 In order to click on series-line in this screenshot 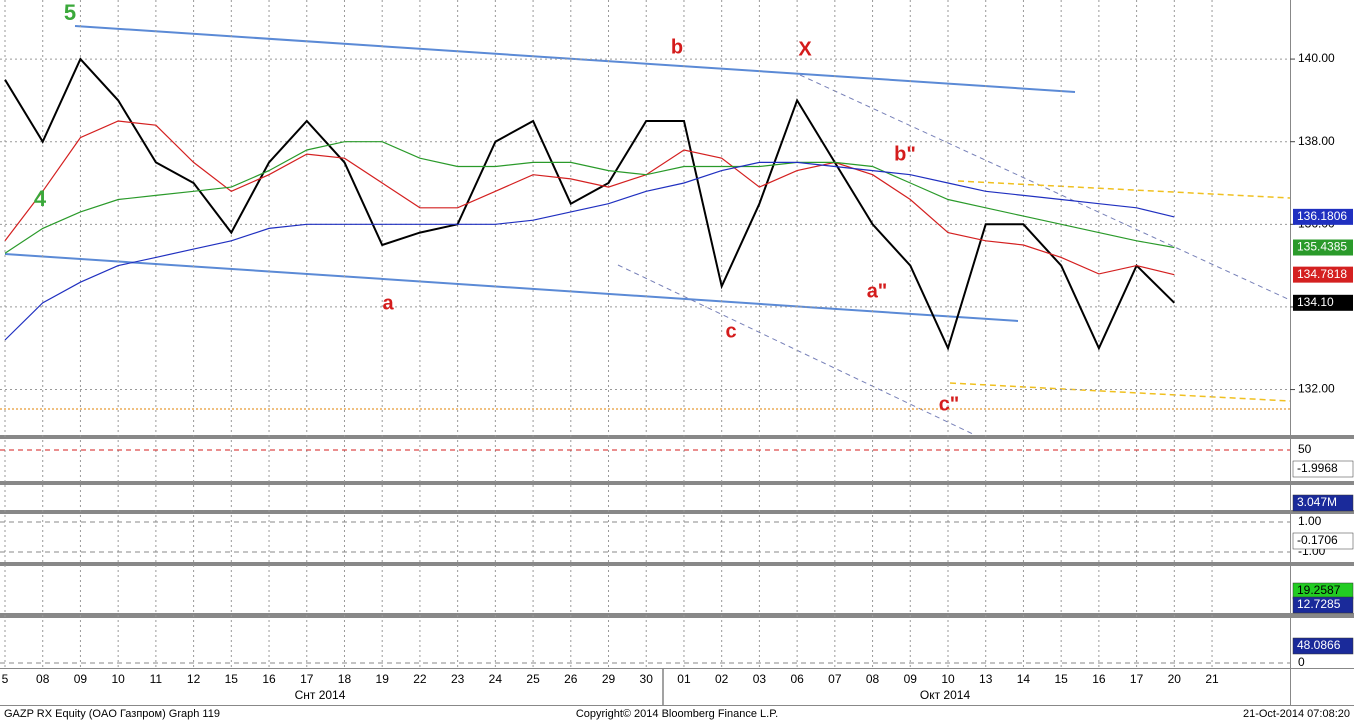, I will do `click(589, 197)`.